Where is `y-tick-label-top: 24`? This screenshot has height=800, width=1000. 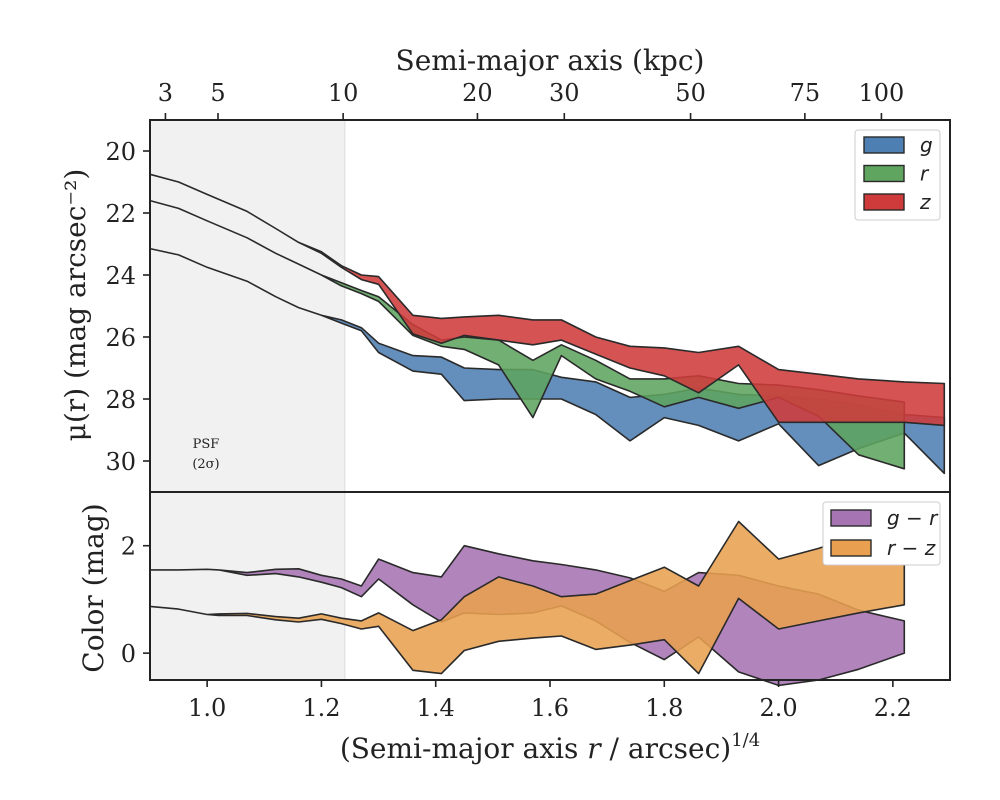 y-tick-label-top: 24 is located at coordinates (120, 276).